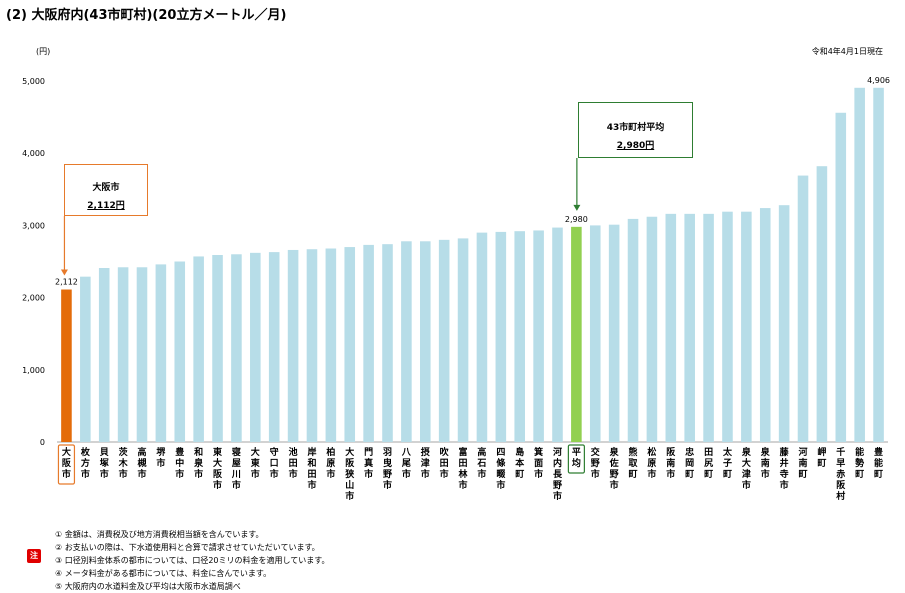 The height and width of the screenshot is (593, 905). What do you see at coordinates (671, 463) in the screenshot?
I see `category-label: 阪南市` at bounding box center [671, 463].